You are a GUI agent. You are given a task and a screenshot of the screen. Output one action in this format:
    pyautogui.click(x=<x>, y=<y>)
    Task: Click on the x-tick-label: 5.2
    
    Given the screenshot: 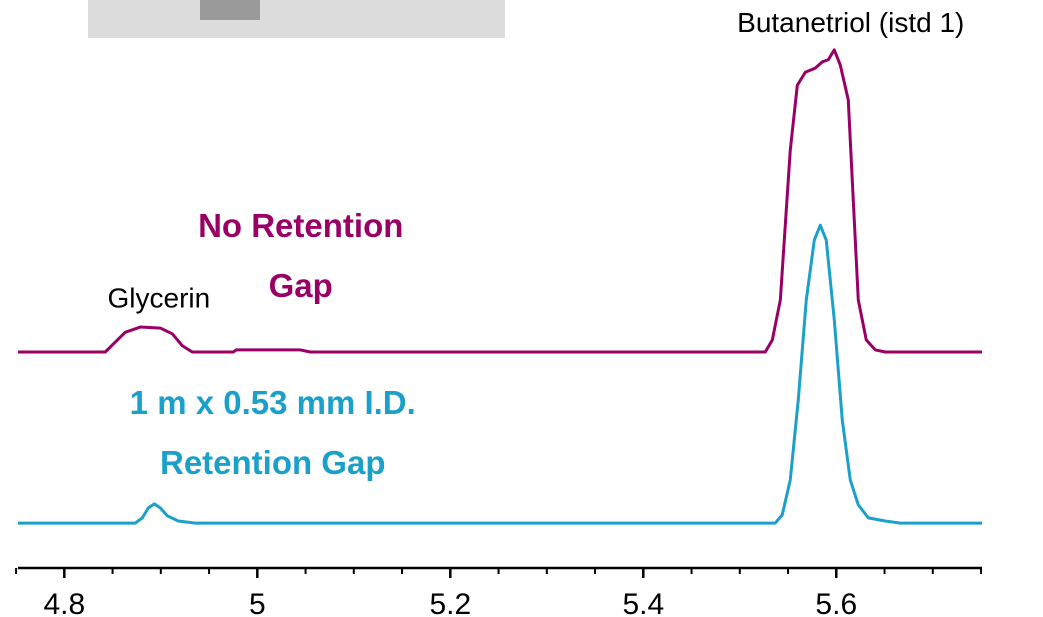 What is the action you would take?
    pyautogui.click(x=450, y=602)
    